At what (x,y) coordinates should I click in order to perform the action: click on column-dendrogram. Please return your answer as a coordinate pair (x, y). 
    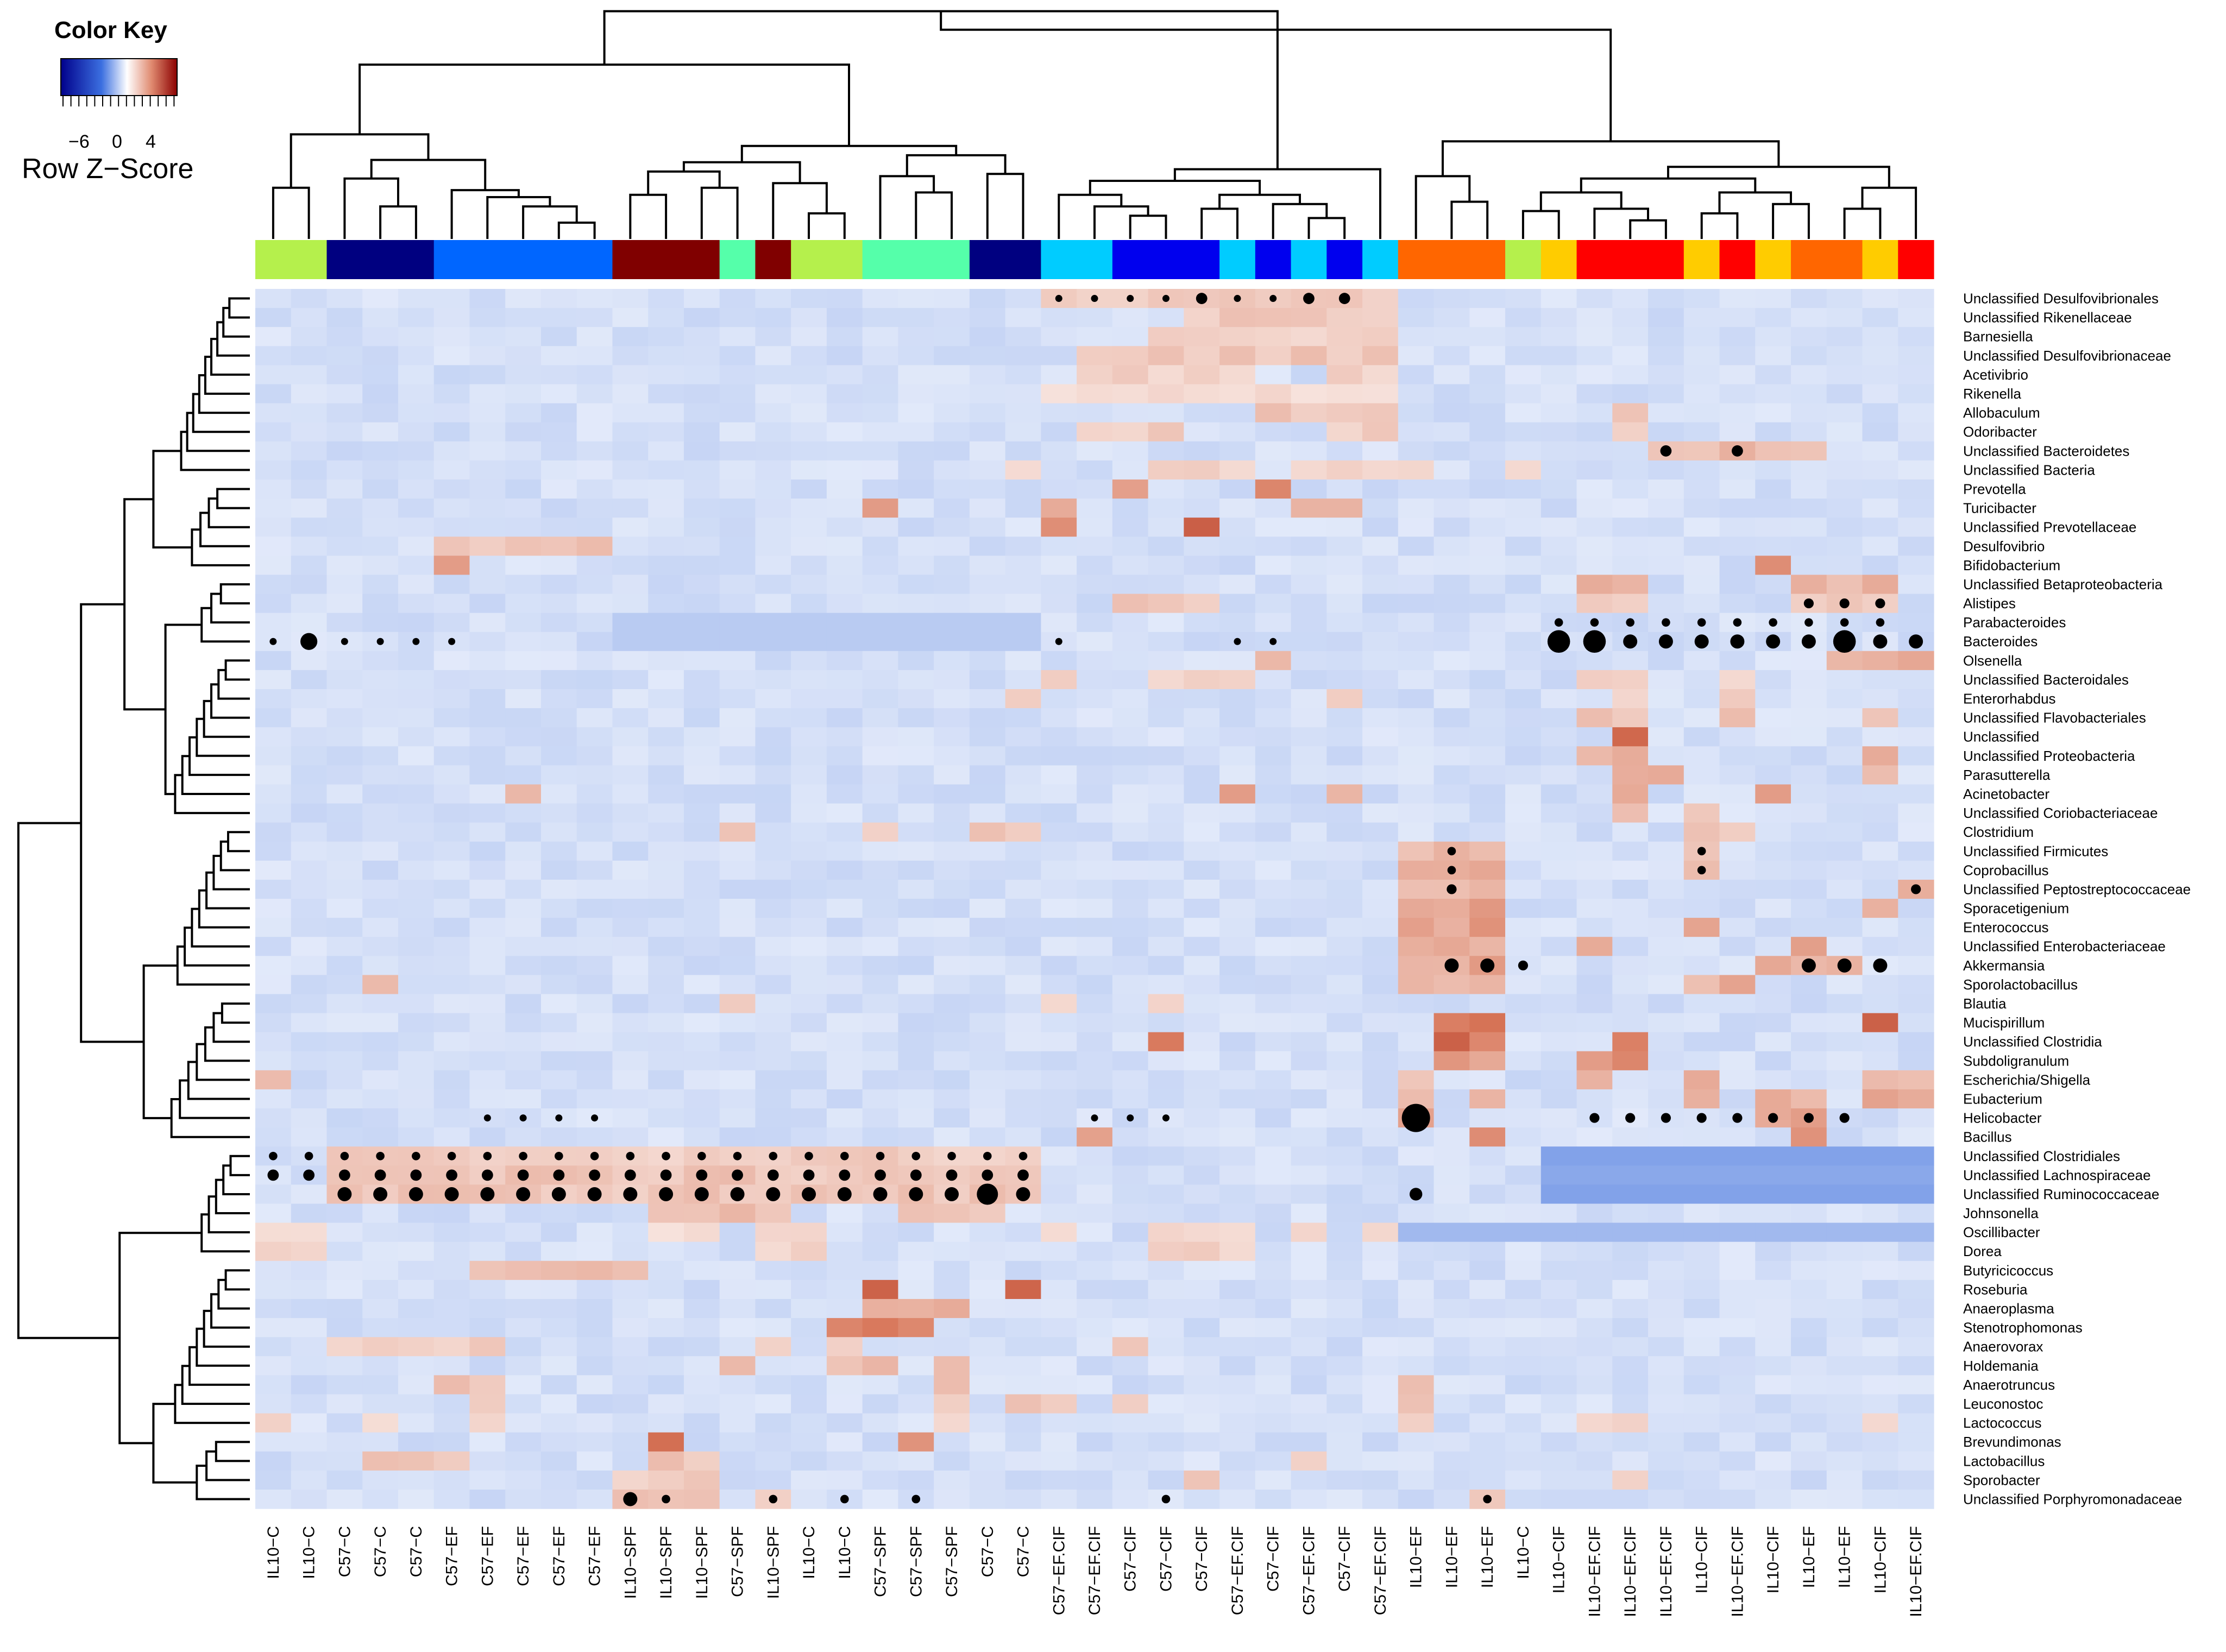
    Looking at the image, I should click on (1094, 125).